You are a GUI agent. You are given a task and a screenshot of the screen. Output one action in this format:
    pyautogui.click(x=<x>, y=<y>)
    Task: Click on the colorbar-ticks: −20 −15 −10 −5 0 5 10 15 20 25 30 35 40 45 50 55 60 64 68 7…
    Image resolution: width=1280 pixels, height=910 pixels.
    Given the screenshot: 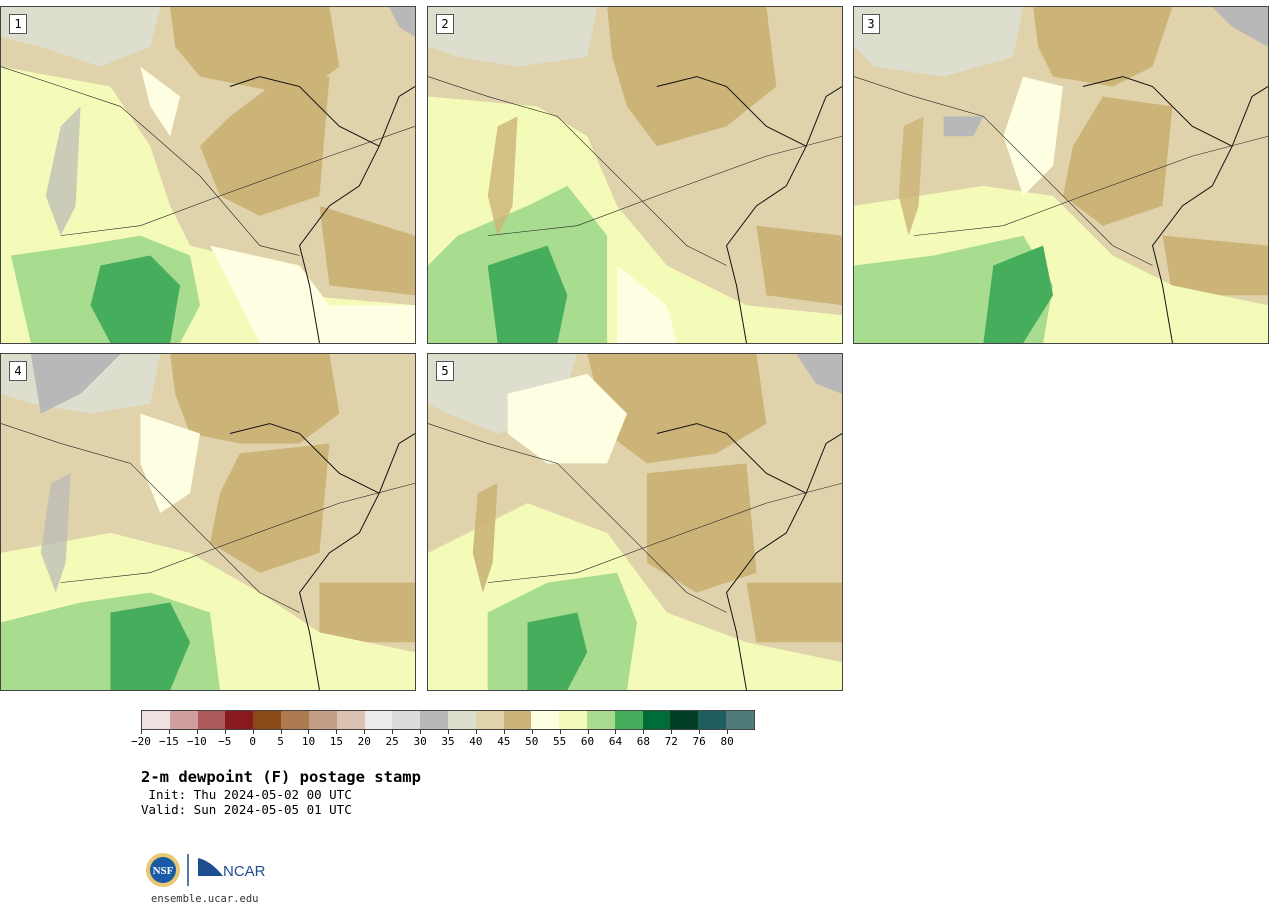 What is the action you would take?
    pyautogui.click(x=443, y=740)
    